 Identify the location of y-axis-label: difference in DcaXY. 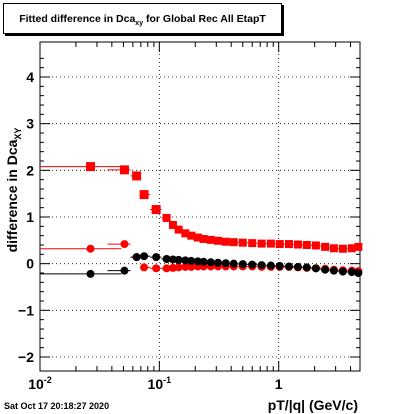
(13, 190).